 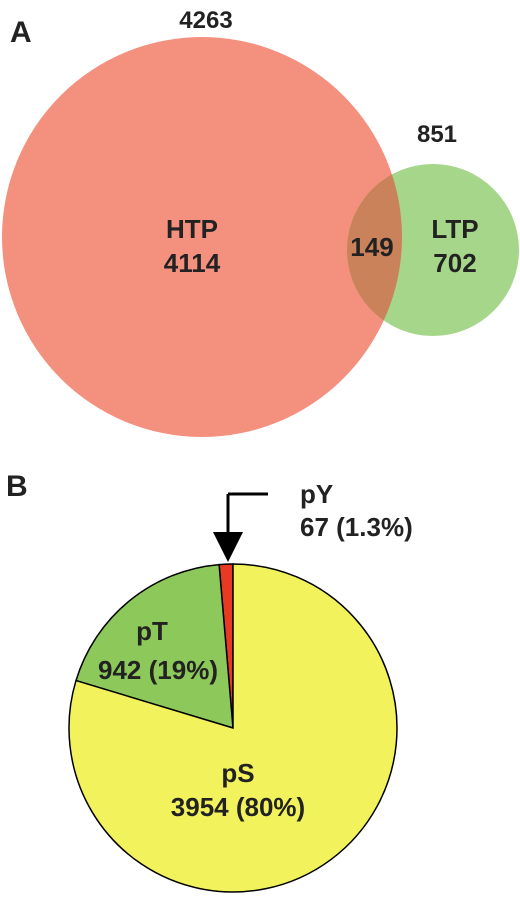 I want to click on pie-slice-pt, so click(x=154, y=646).